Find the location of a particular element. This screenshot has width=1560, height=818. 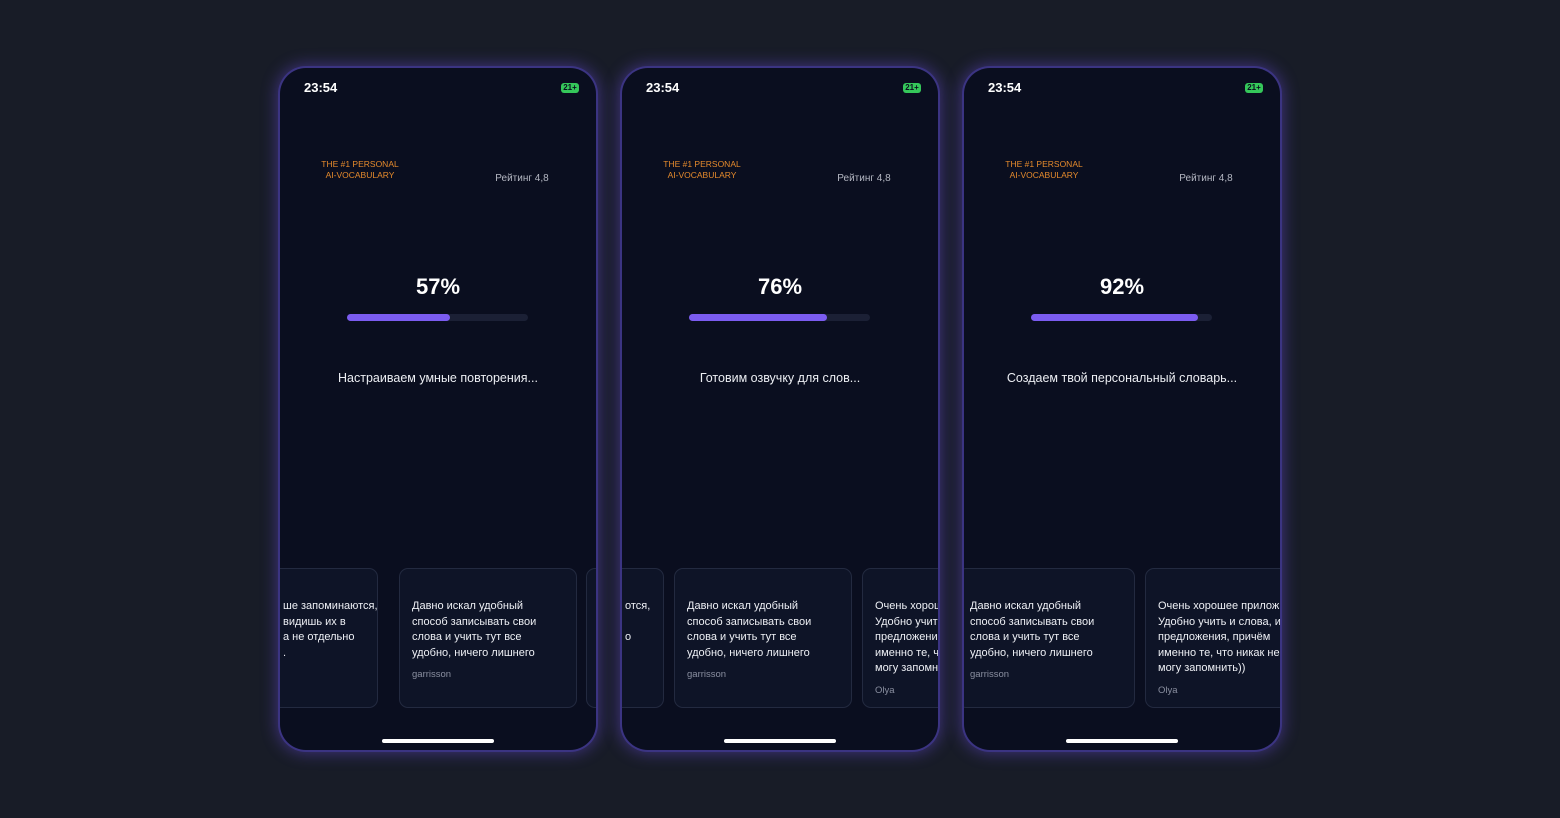

review-line: предложения, причём is located at coordinates (1214, 637).